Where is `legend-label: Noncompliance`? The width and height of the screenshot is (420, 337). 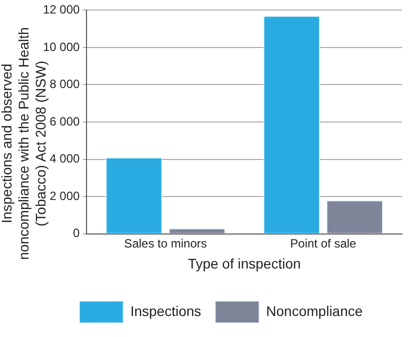
legend-label: Noncompliance is located at coordinates (314, 310).